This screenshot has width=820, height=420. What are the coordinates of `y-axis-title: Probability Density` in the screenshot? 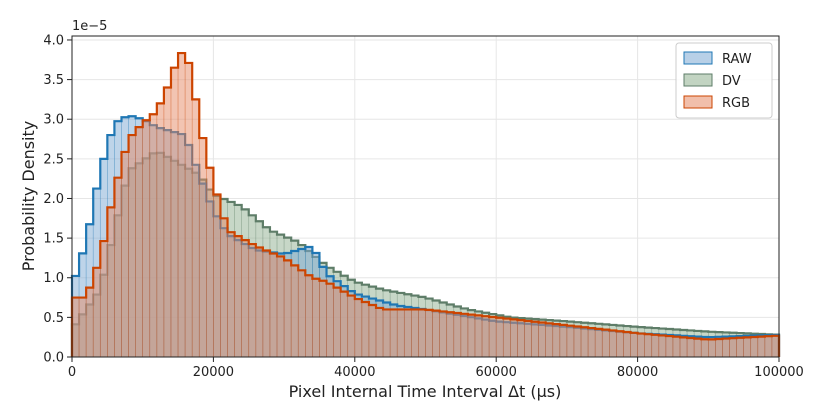 It's located at (28, 196).